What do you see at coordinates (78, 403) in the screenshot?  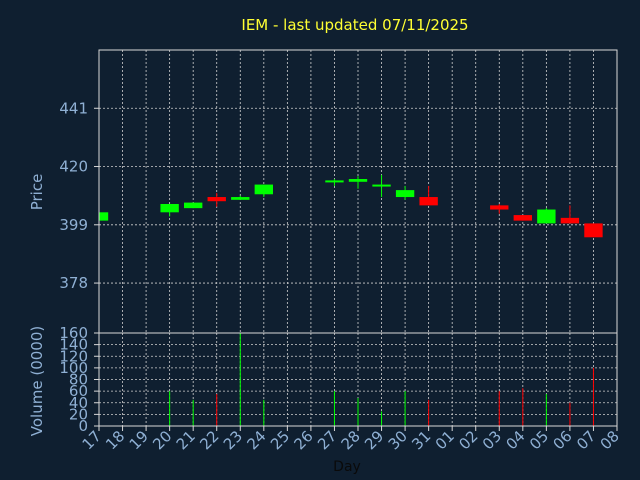 I see `volume-tick-label: 40` at bounding box center [78, 403].